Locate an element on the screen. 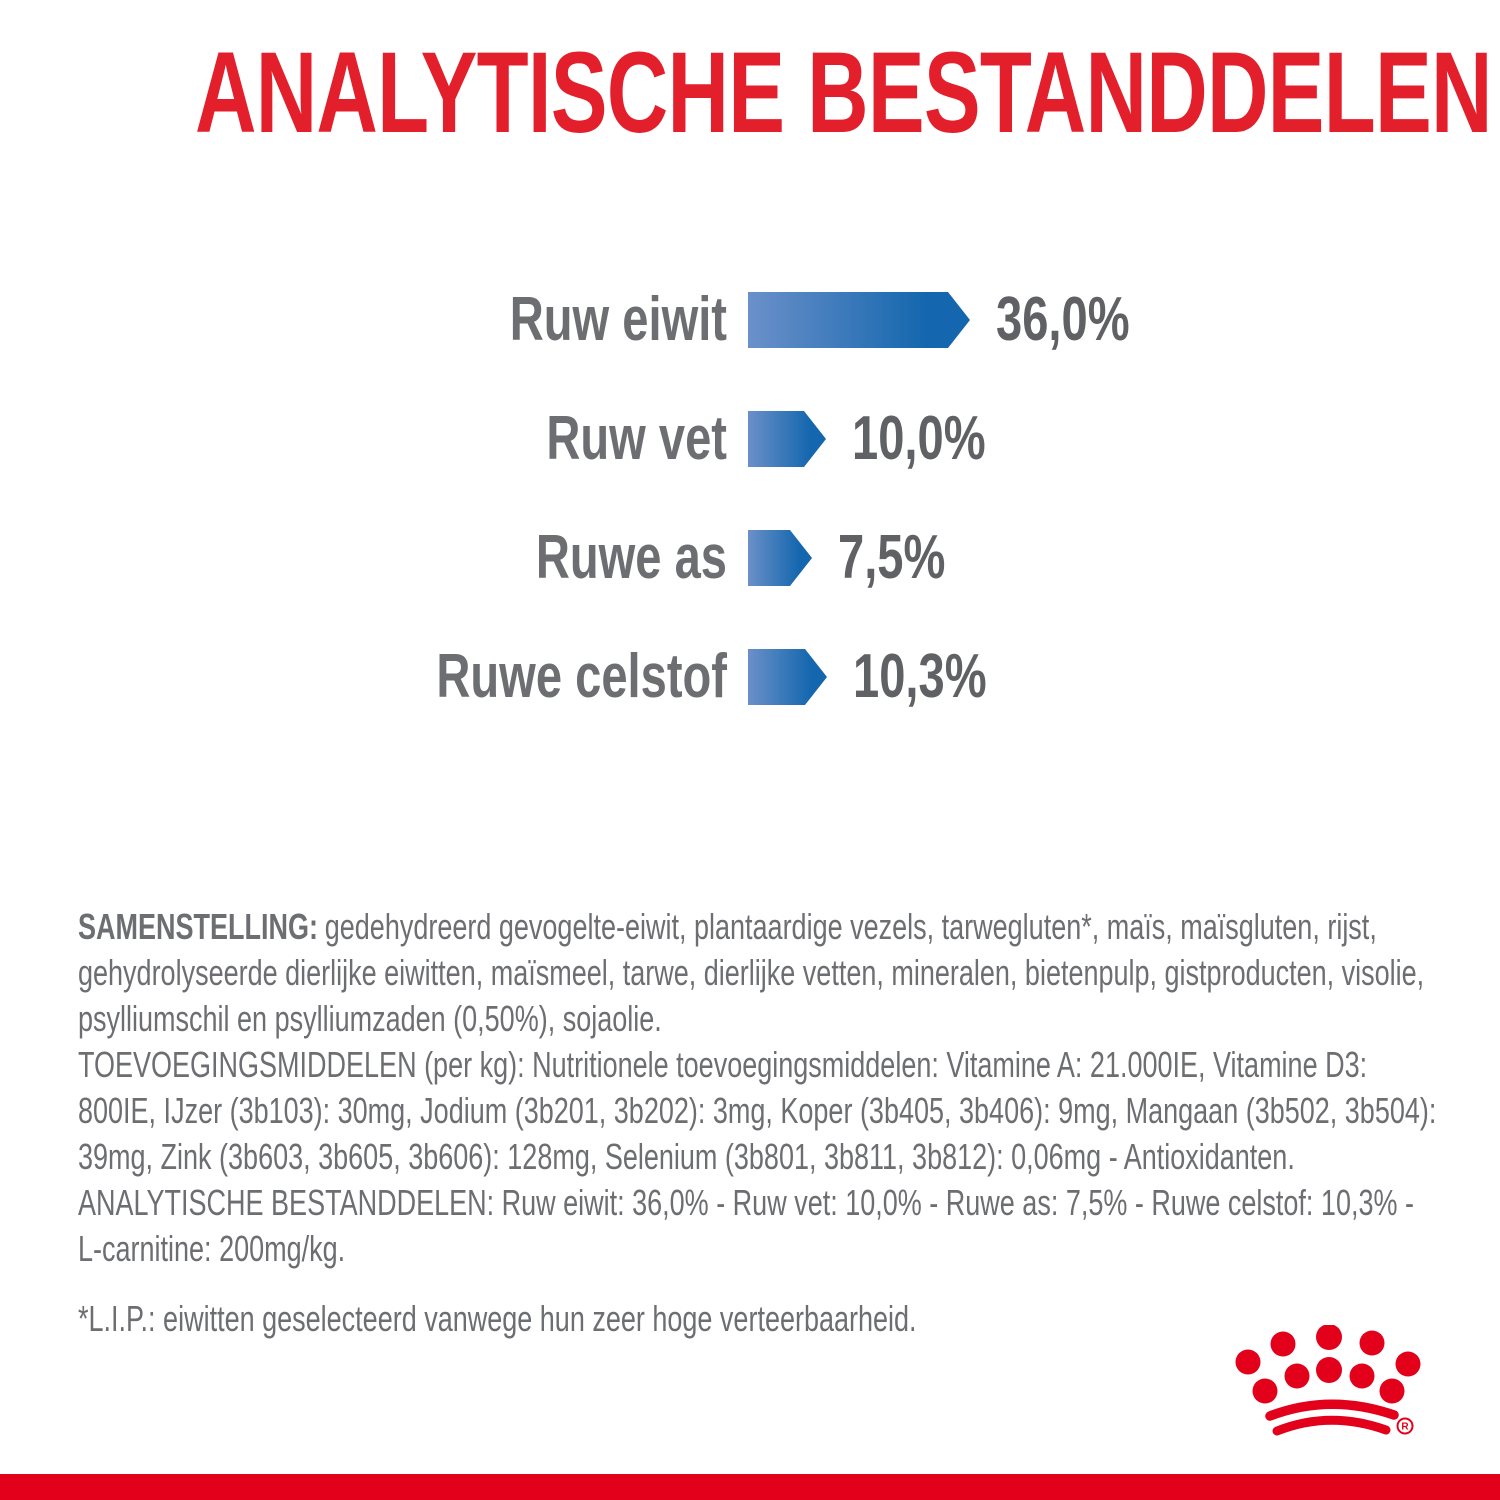  bar-label: Ruwe as is located at coordinates (631, 557).